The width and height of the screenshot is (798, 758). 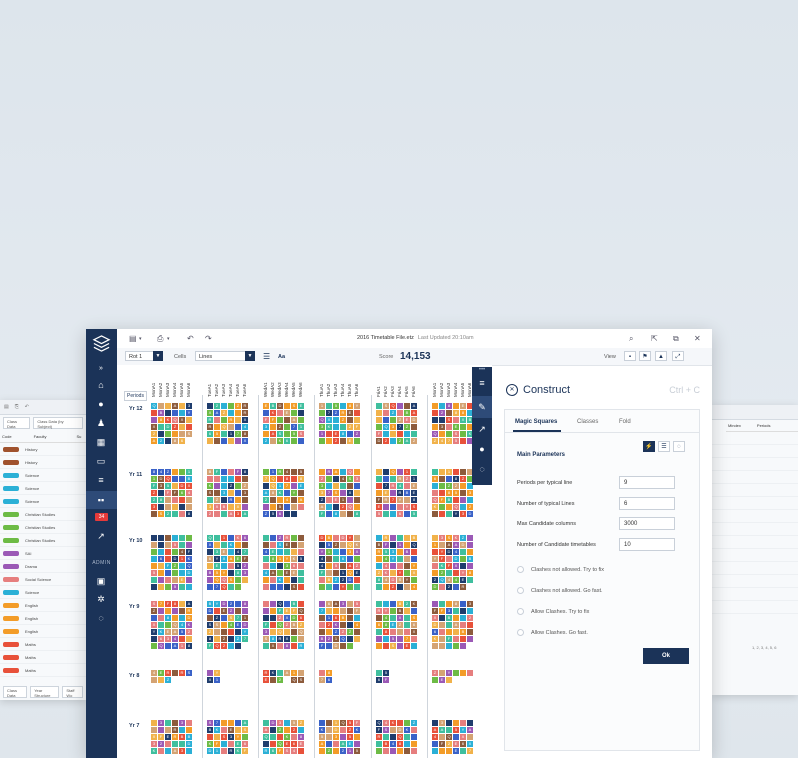 What do you see at coordinates (649, 446) in the screenshot?
I see `magic-wand-button: ⚡` at bounding box center [649, 446].